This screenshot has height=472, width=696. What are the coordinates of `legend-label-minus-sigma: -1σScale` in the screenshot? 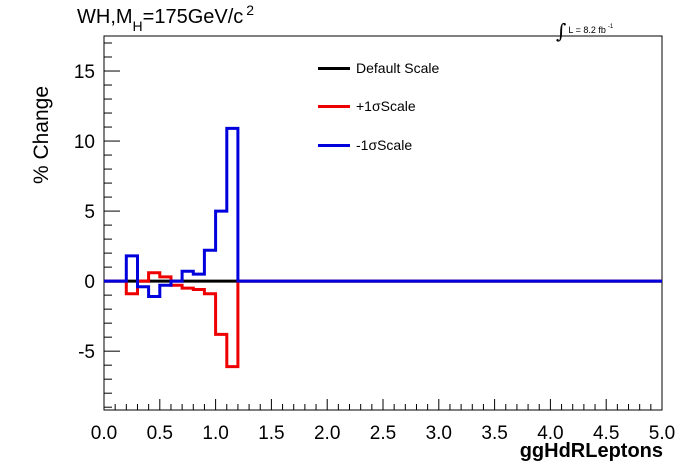 It's located at (384, 145).